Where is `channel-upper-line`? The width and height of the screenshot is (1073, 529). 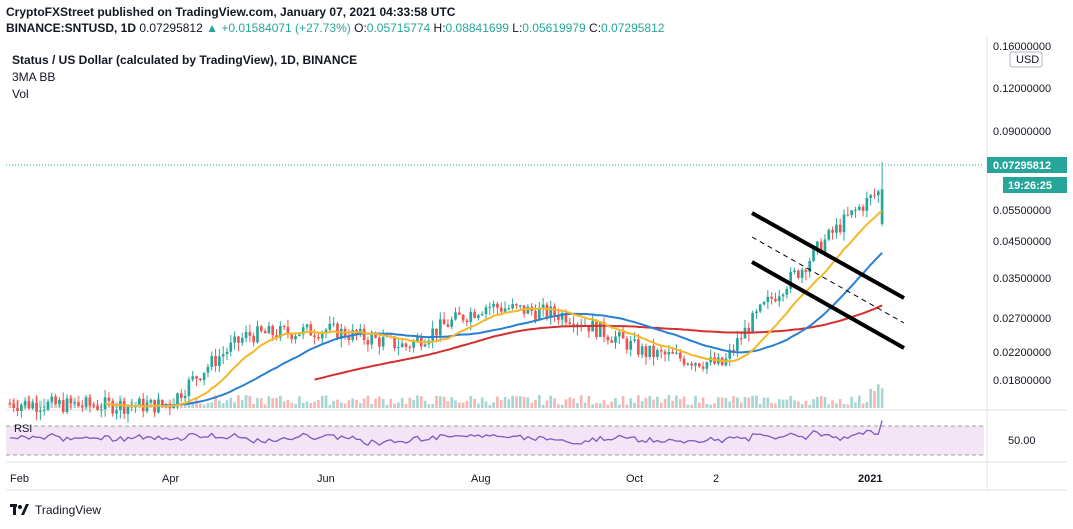
channel-upper-line is located at coordinates (828, 255).